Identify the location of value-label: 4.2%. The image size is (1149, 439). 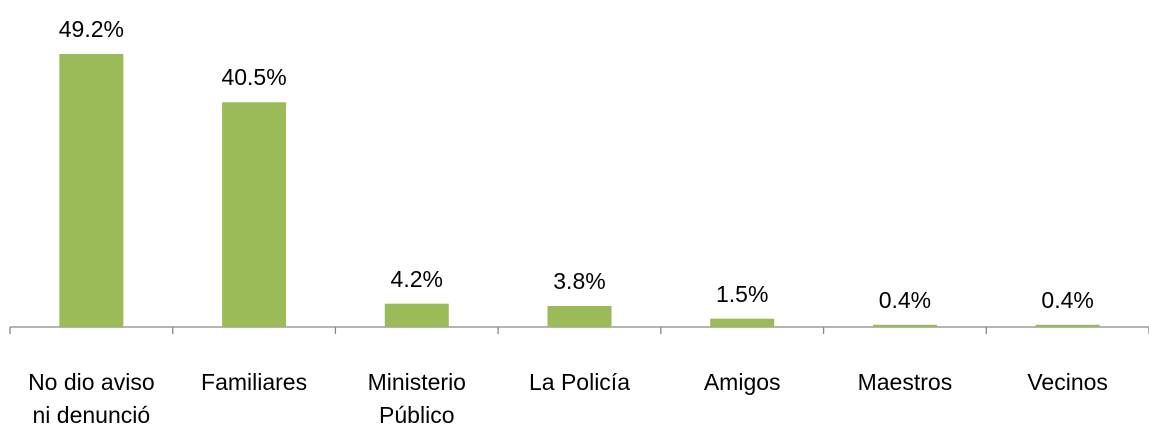
(416, 278).